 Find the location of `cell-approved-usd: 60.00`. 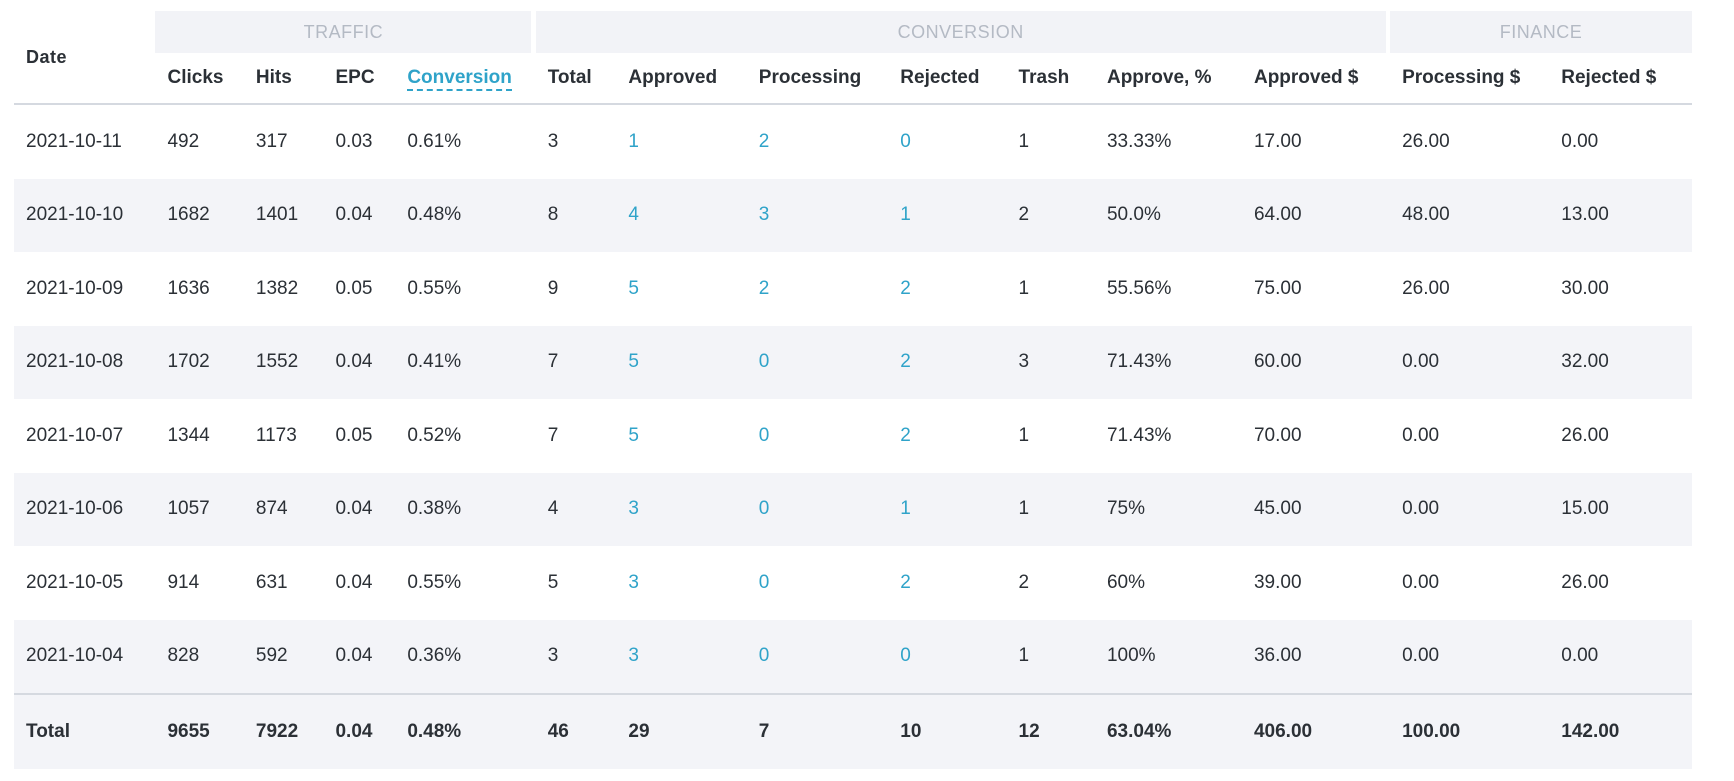

cell-approved-usd: 60.00 is located at coordinates (1313, 362).